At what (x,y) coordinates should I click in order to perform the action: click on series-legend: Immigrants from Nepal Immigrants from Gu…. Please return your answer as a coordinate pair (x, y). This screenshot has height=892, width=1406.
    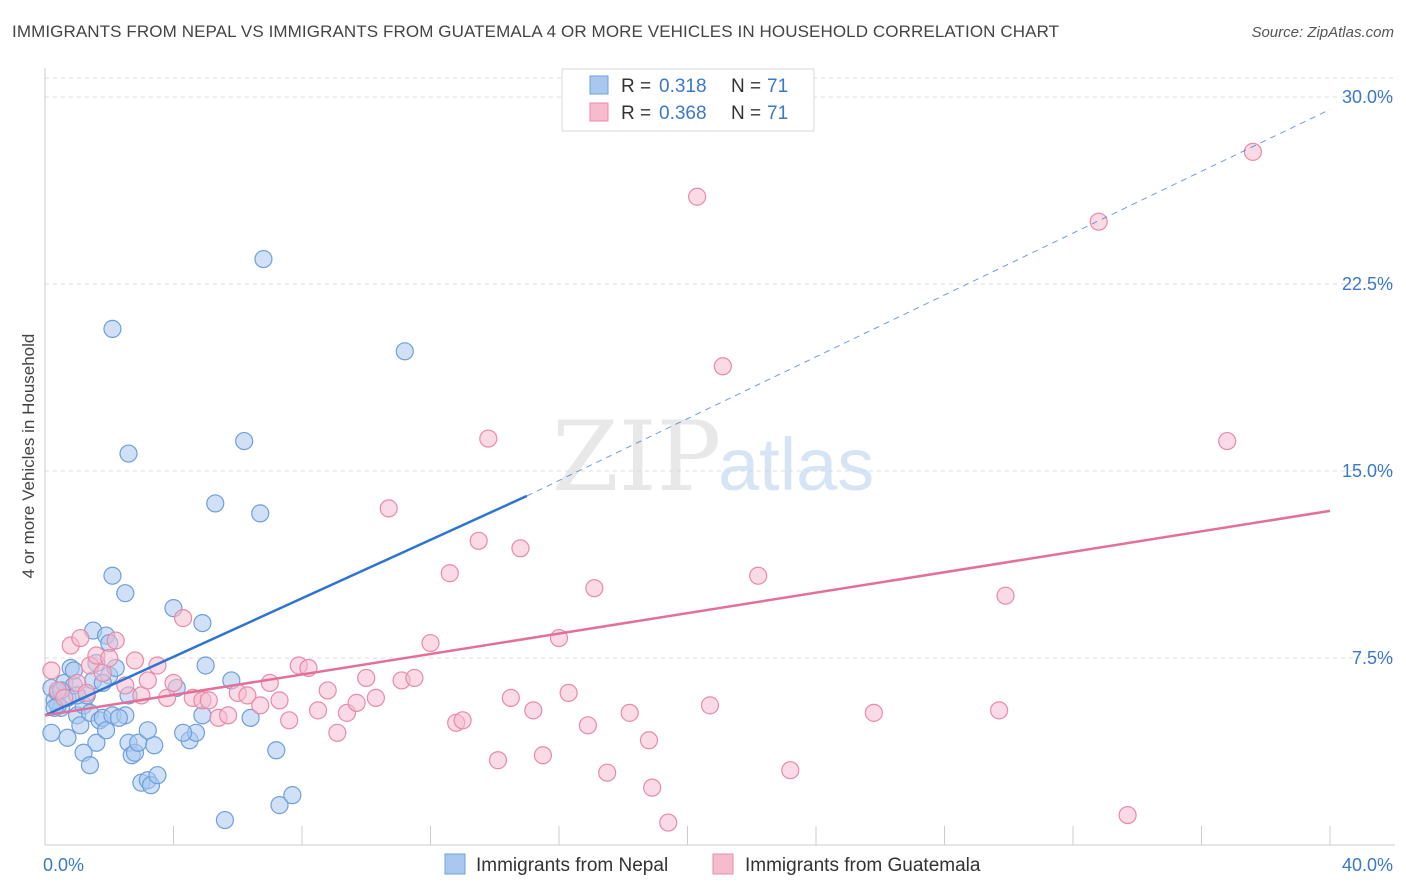
    Looking at the image, I should click on (712, 864).